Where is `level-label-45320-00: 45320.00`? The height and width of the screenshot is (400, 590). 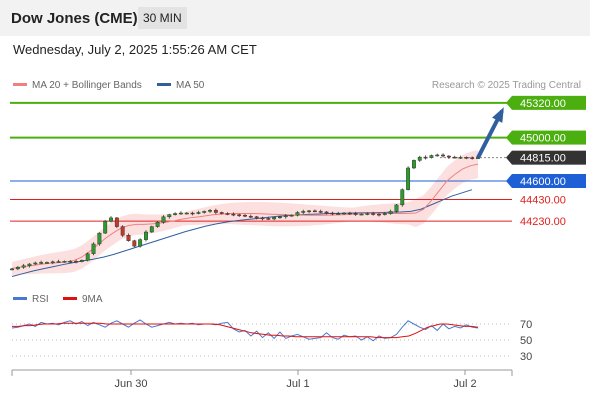 level-label-45320-00: 45320.00 is located at coordinates (543, 104).